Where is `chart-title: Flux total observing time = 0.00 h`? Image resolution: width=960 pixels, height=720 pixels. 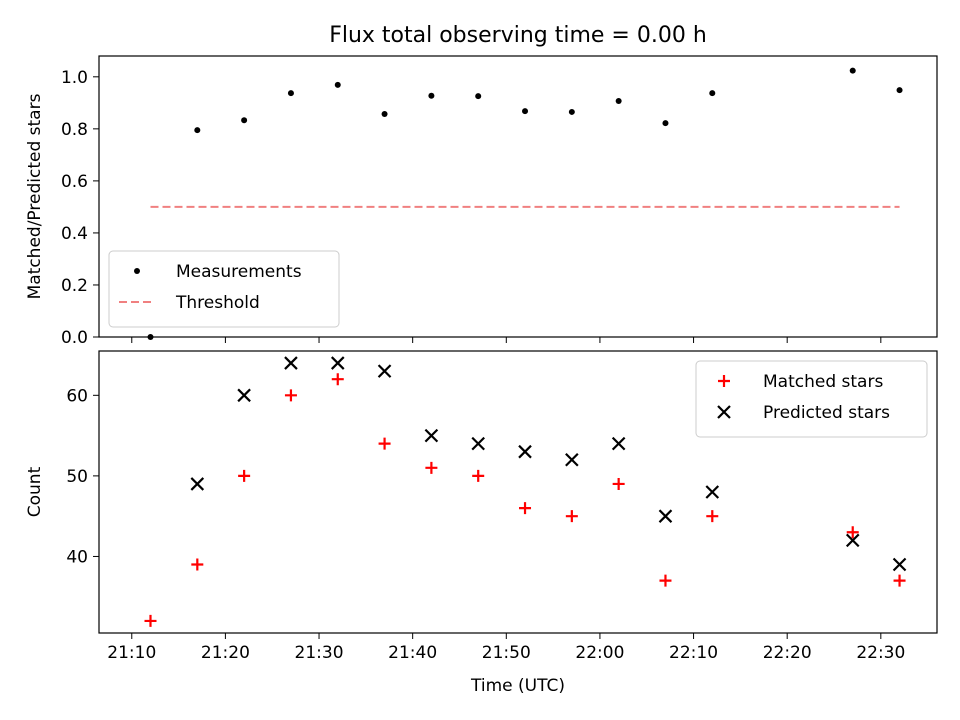 chart-title: Flux total observing time = 0.00 h is located at coordinates (518, 35).